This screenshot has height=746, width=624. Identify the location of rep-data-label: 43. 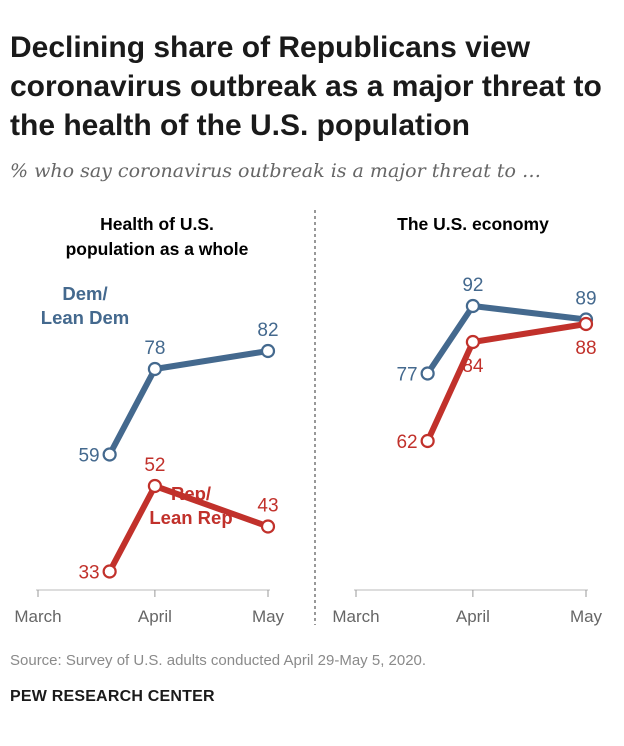
(267, 506).